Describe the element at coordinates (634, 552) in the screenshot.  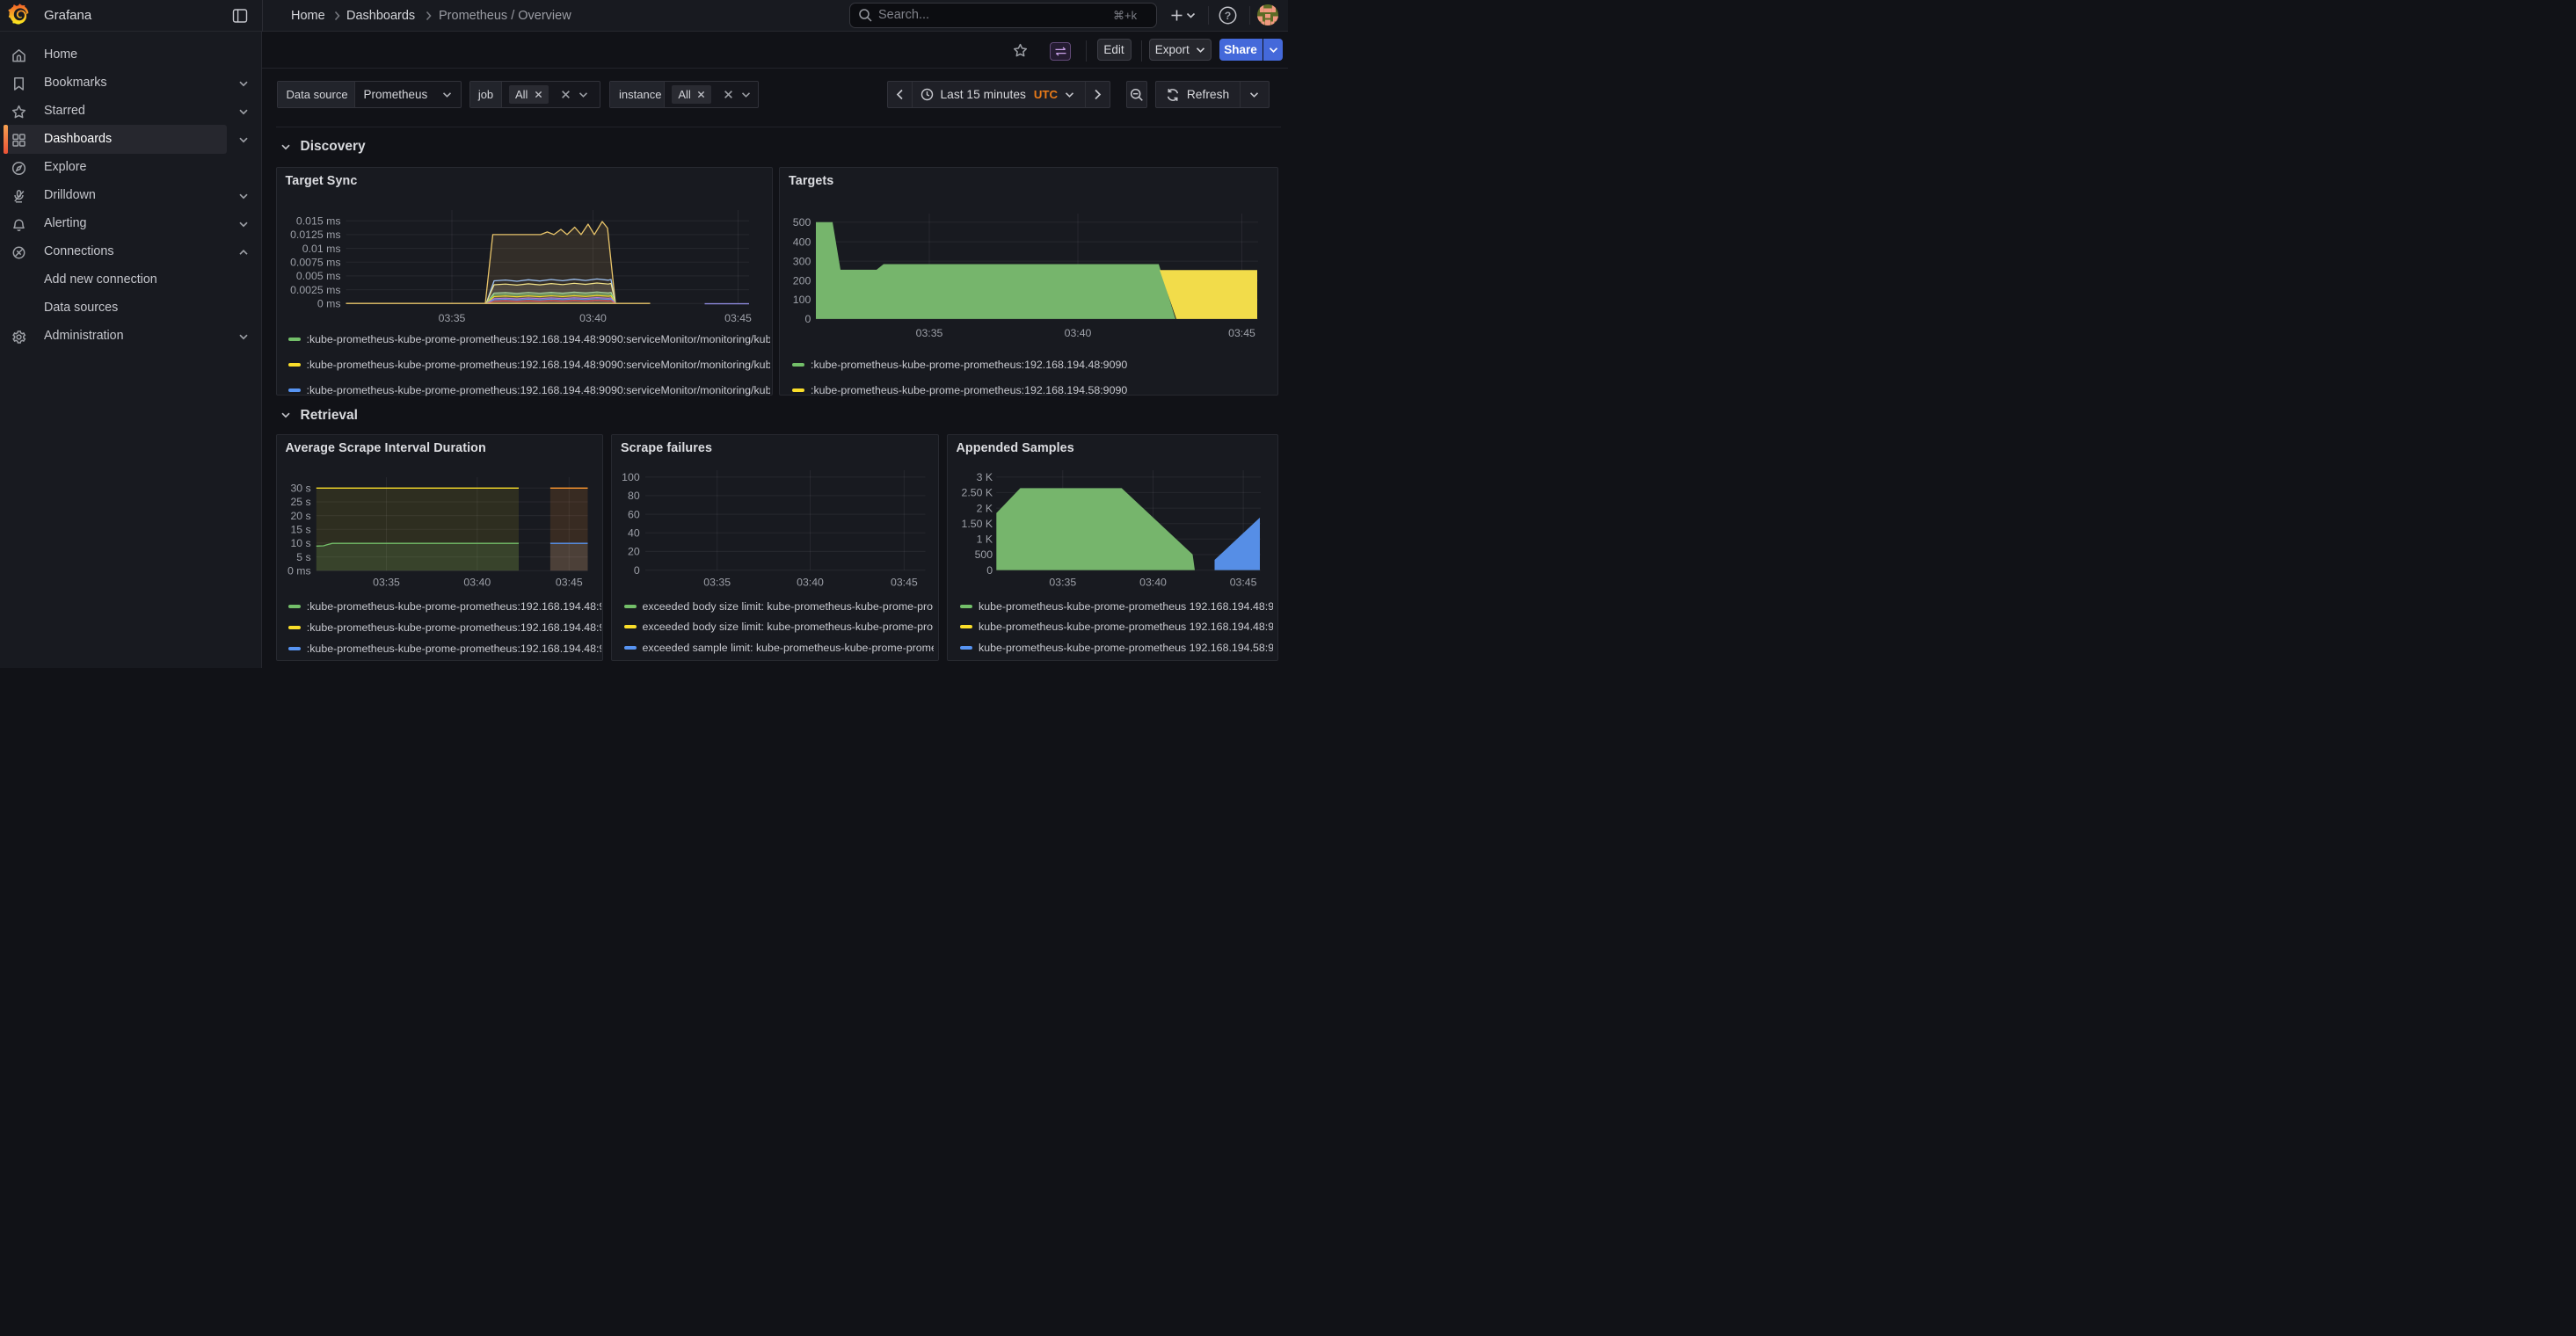
I see `svg-text: 20` at that location.